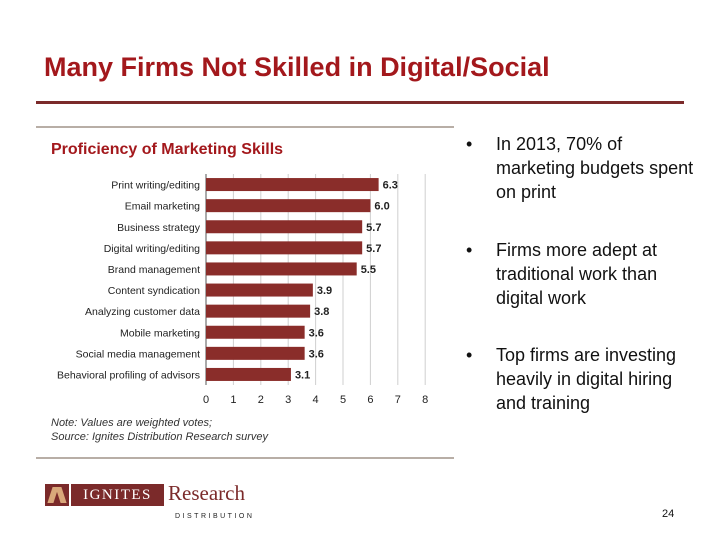 This screenshot has width=720, height=540. Describe the element at coordinates (117, 495) in the screenshot. I see `logo-band: IGNITES` at that location.